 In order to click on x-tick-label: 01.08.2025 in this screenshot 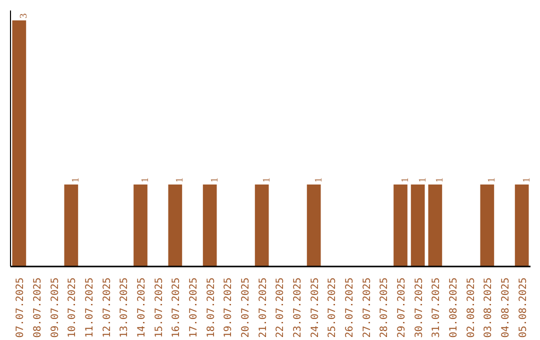, I will do `click(454, 307)`.